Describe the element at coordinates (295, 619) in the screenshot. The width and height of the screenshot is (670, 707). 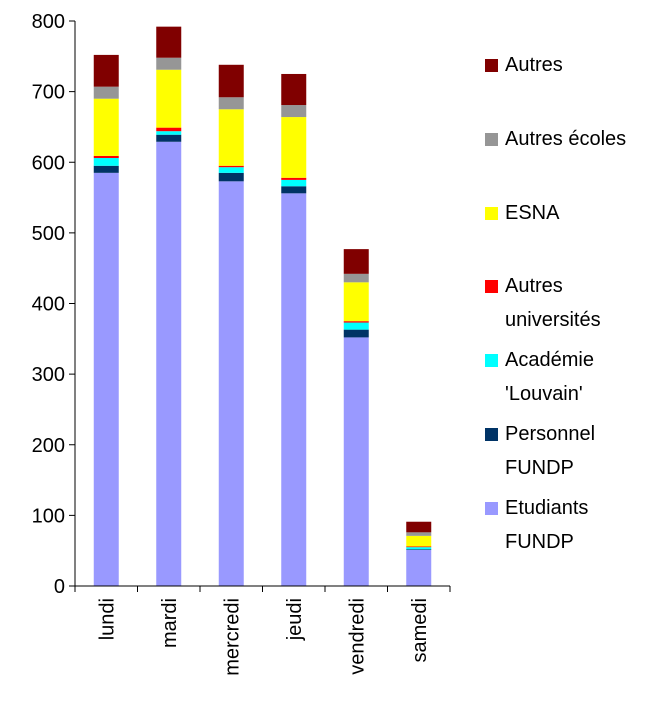
I see `x-tick-label: jeudi` at that location.